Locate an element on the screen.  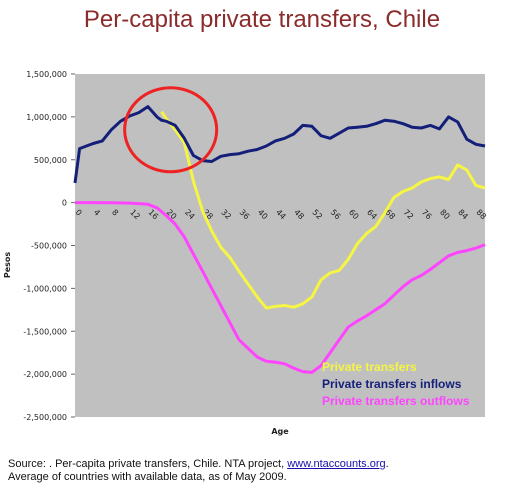
y-tick-label: -1,500,000 is located at coordinates (45, 331).